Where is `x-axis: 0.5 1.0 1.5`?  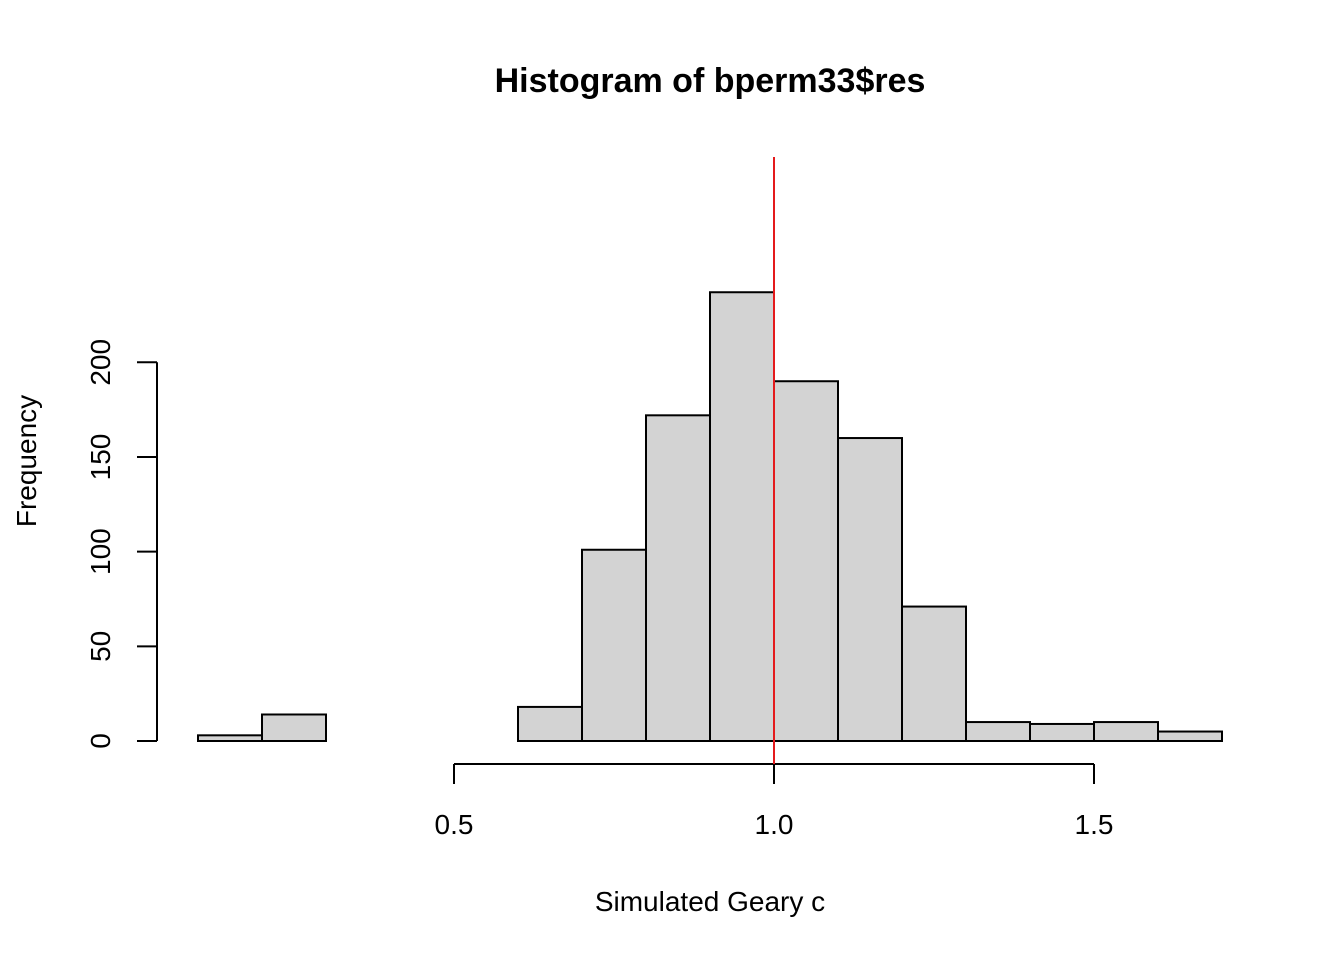 x-axis: 0.5 1.0 1.5 is located at coordinates (774, 801).